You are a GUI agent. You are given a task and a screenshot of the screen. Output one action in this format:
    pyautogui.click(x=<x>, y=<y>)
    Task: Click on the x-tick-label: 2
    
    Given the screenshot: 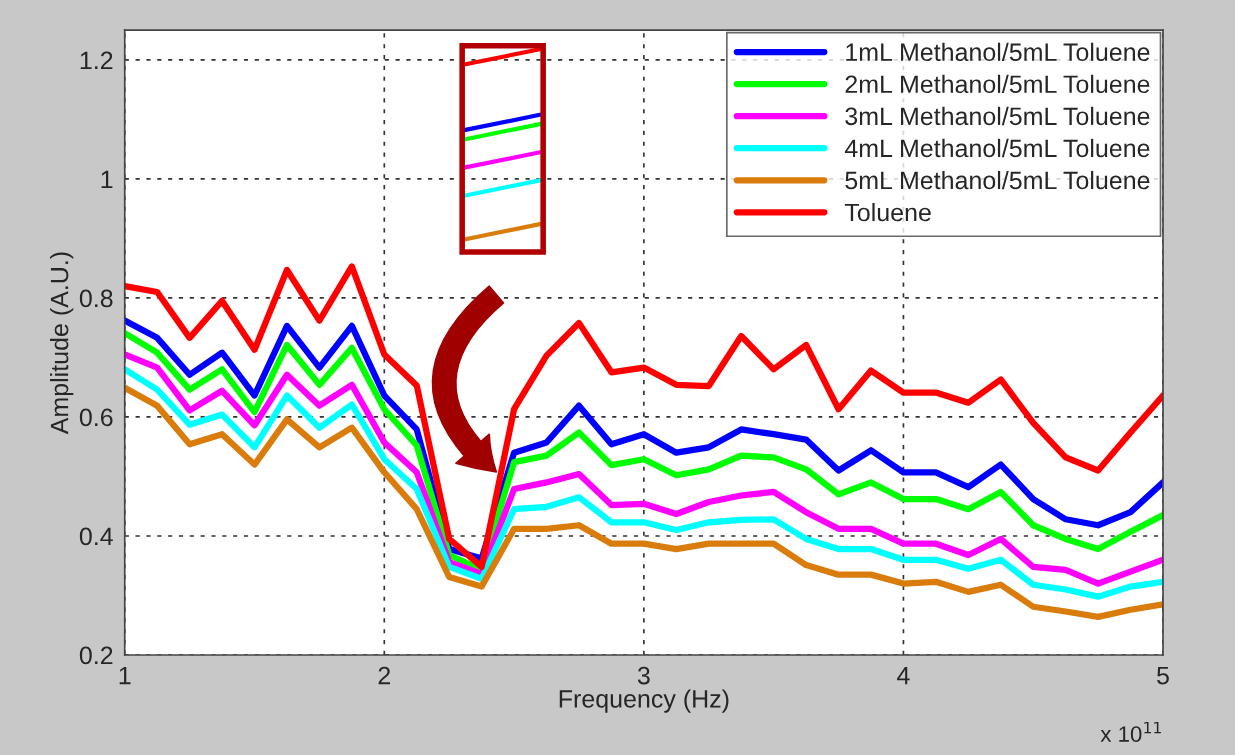 What is the action you would take?
    pyautogui.click(x=384, y=675)
    